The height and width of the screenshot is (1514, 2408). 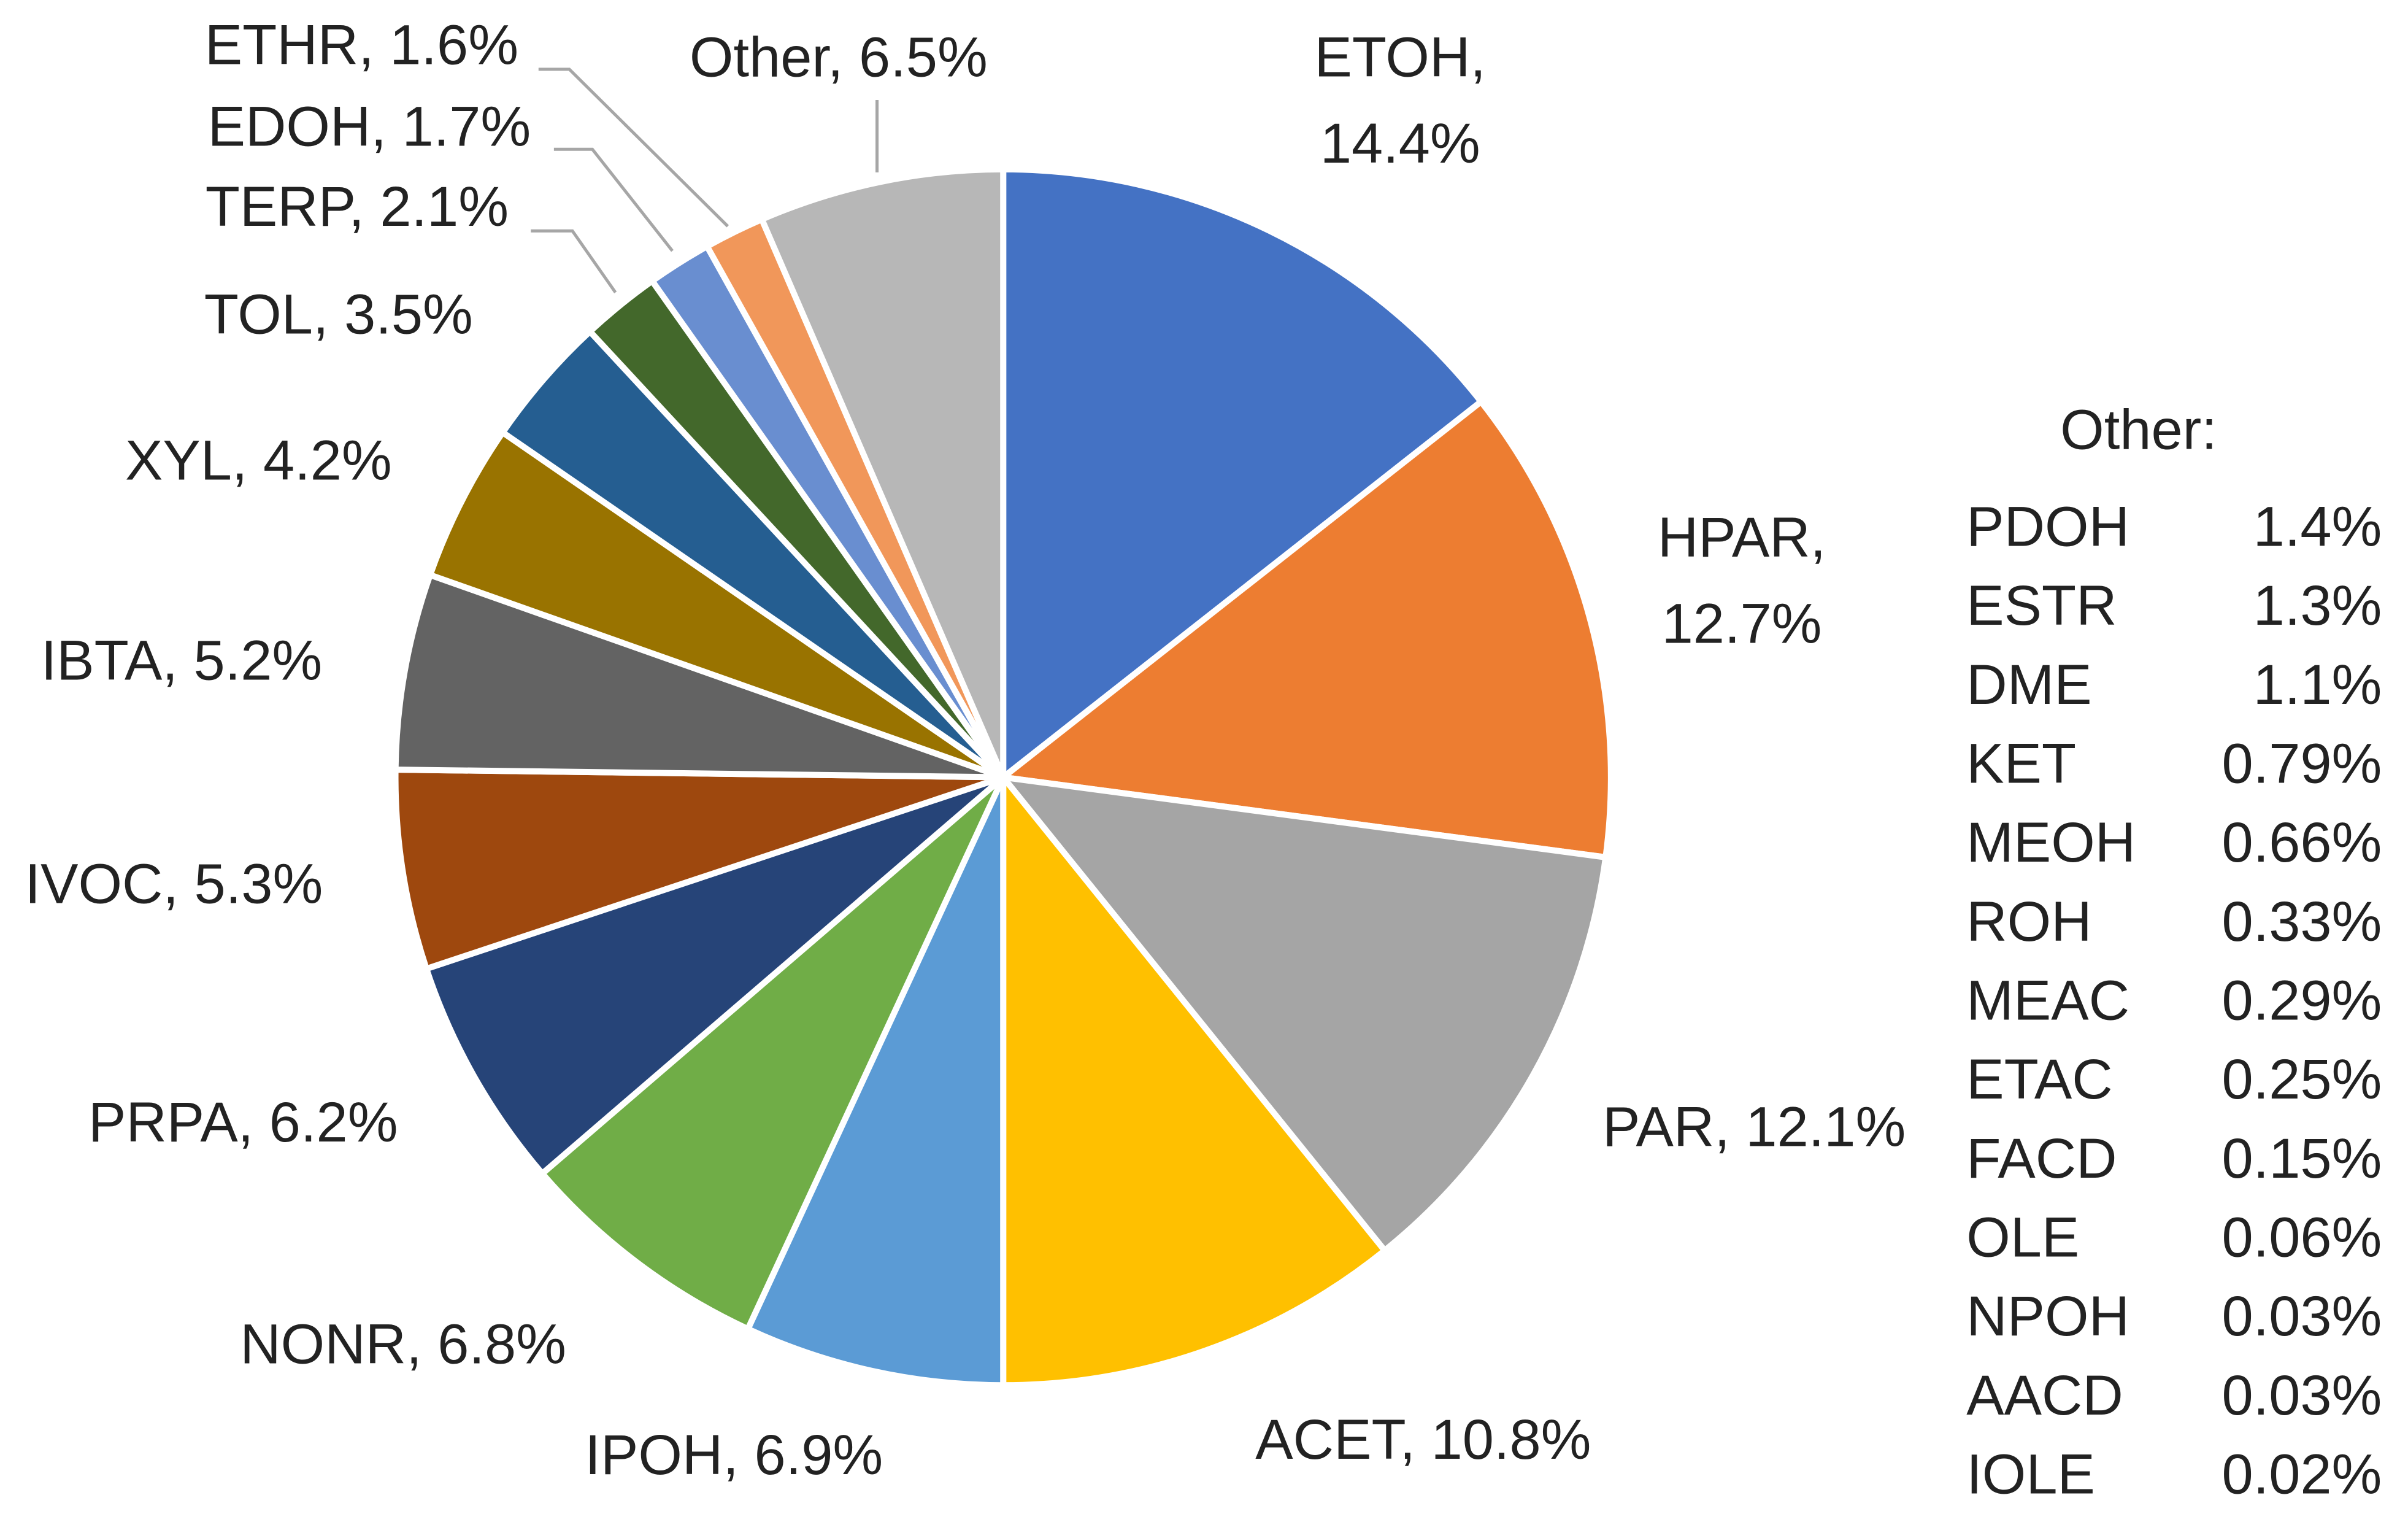 I want to click on data-label: ACET, 10.8%, so click(x=1423, y=1440).